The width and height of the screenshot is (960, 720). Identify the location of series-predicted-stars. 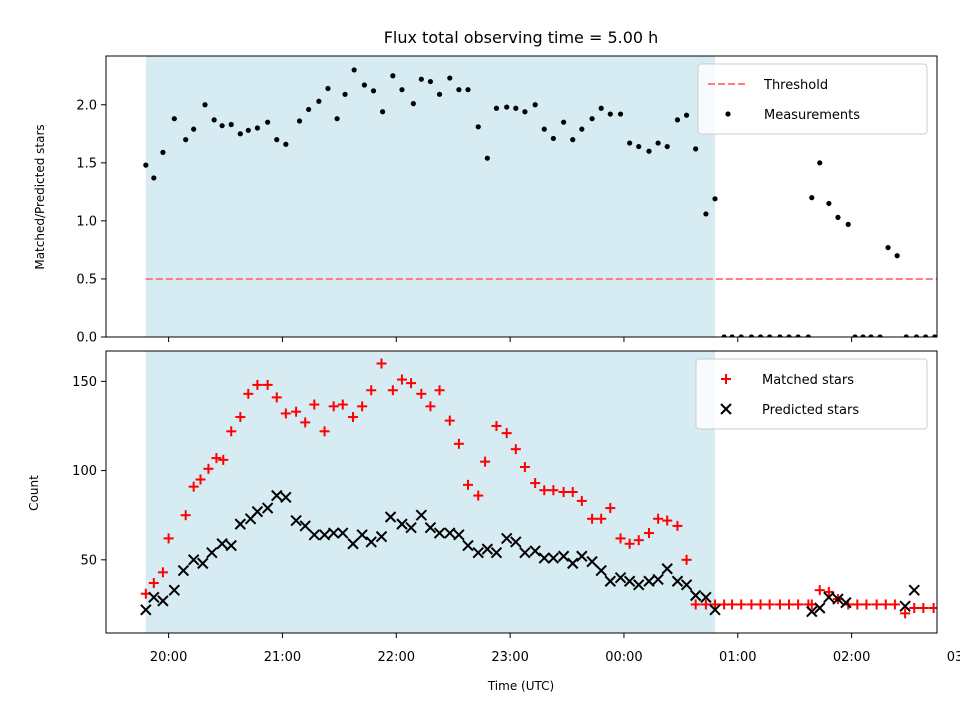
(530, 553).